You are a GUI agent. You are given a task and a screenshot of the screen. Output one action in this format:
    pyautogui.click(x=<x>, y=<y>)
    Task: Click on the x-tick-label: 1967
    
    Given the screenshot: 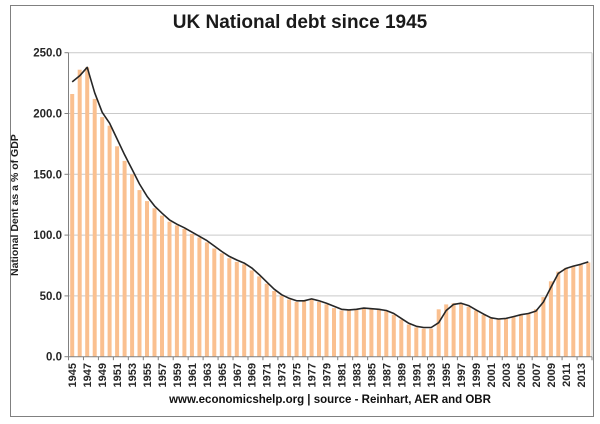 What is the action you would take?
    pyautogui.click(x=238, y=375)
    